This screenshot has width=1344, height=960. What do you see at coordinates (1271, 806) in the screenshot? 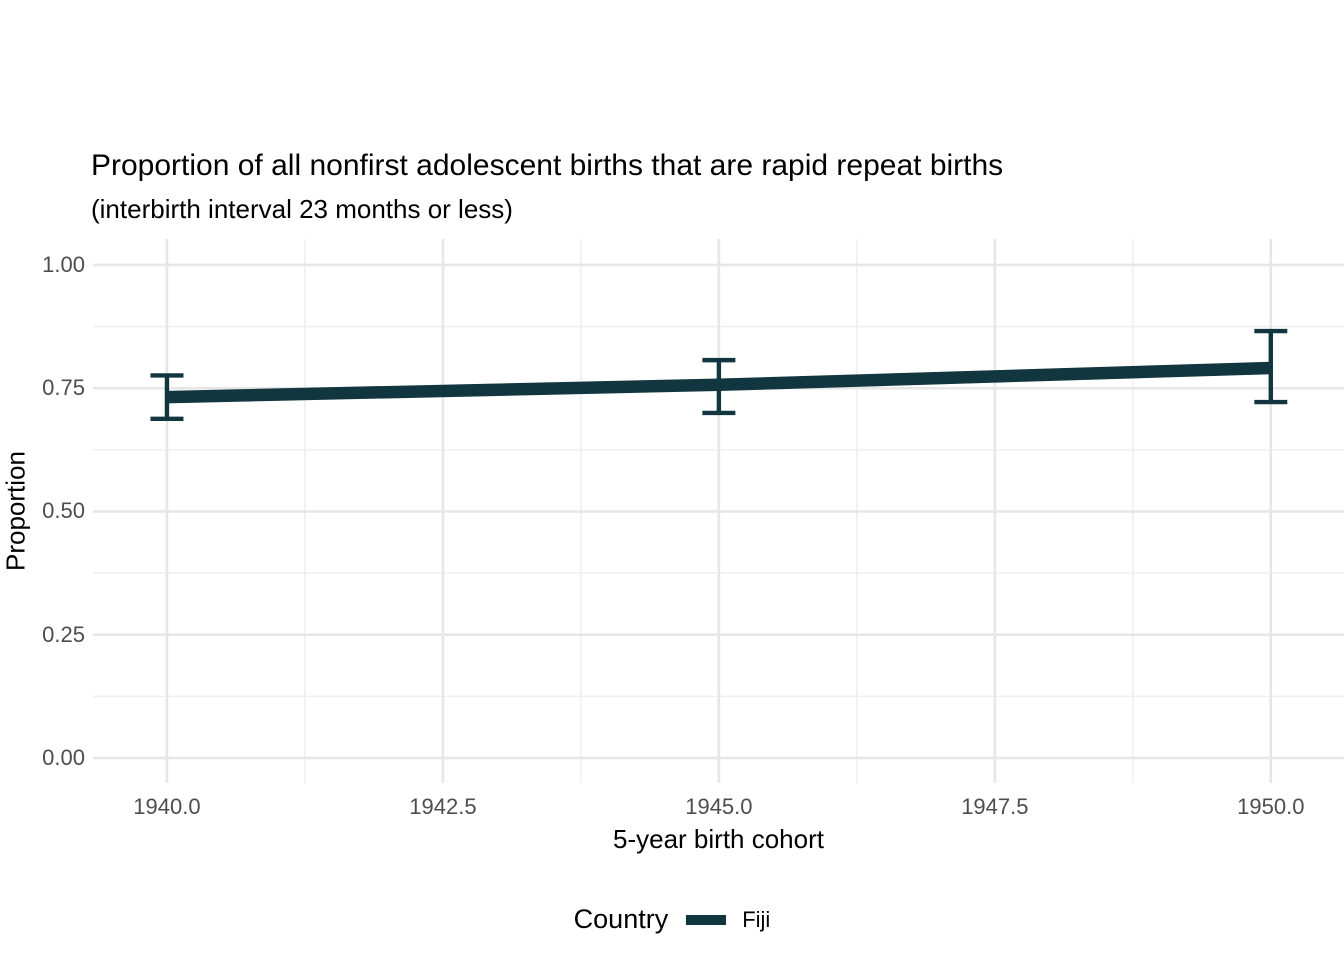
I see `x-tick-label: 1950.0` at bounding box center [1271, 806].